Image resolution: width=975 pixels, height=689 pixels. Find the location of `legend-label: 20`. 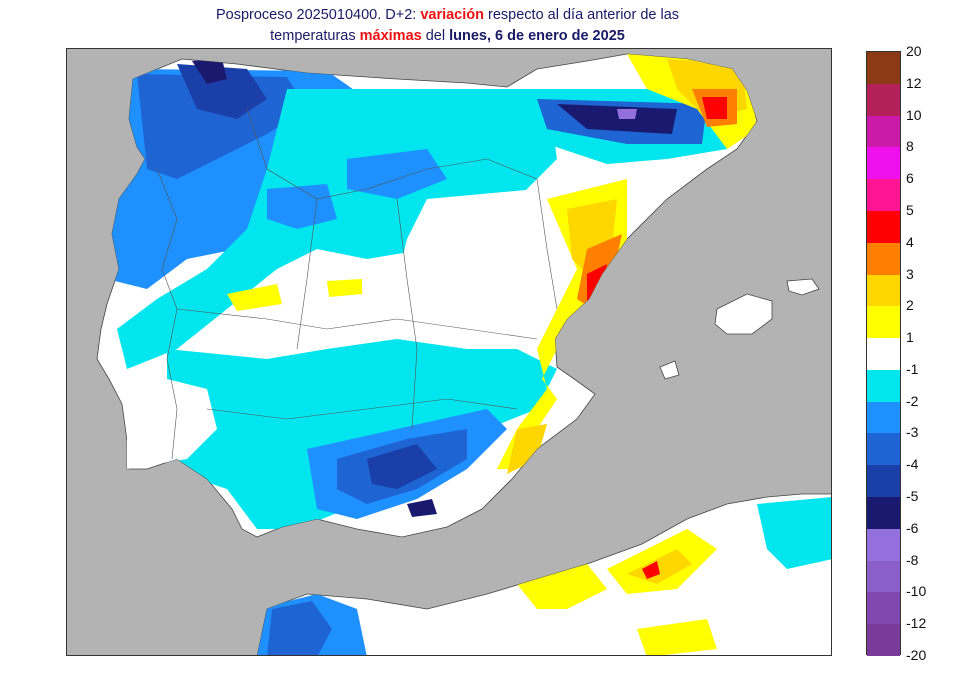

legend-label: 20 is located at coordinates (914, 51).